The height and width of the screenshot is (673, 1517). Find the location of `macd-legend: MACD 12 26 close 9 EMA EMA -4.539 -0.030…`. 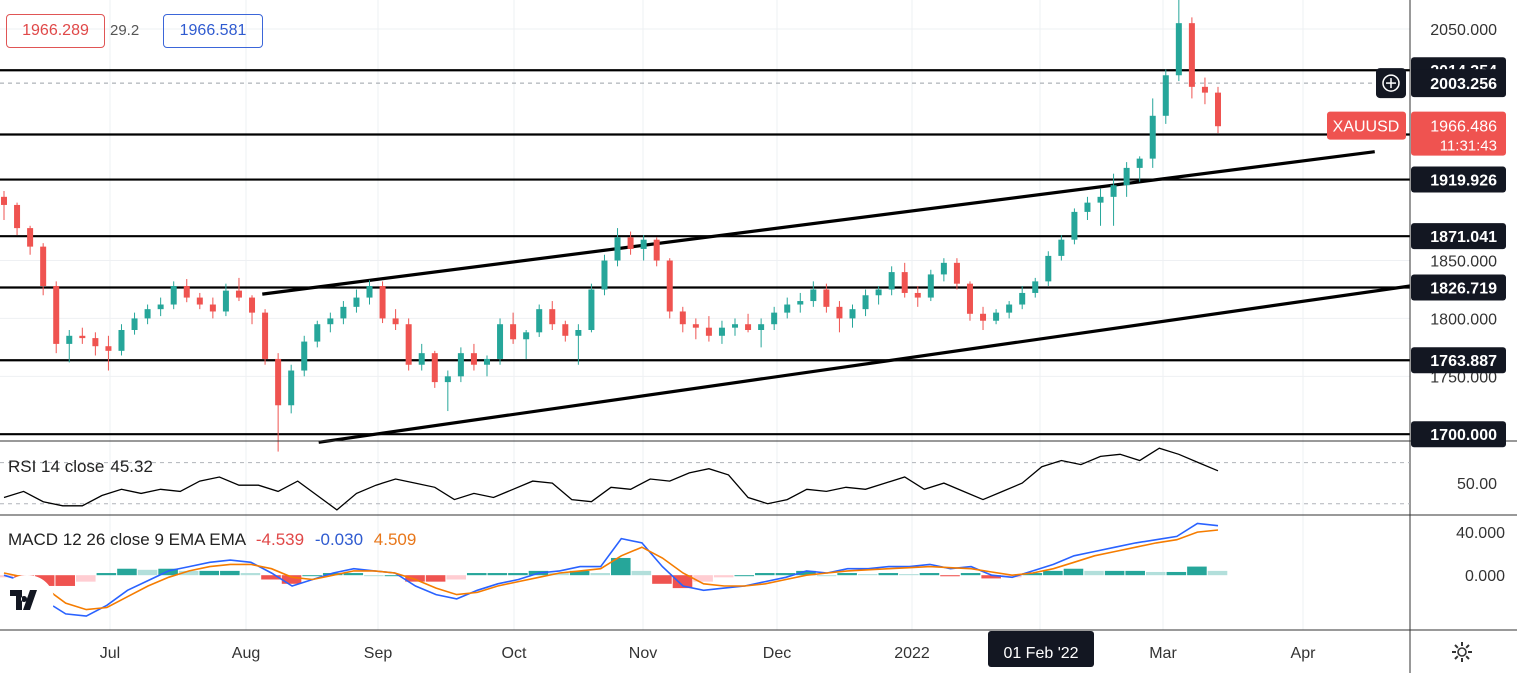

macd-legend: MACD 12 26 close 9 EMA EMA -4.539 -0.030… is located at coordinates (212, 540).